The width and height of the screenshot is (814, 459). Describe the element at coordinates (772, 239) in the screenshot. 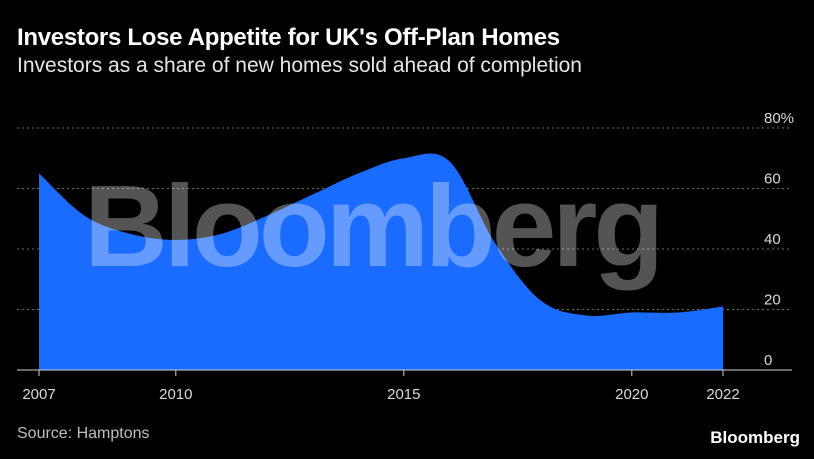

I see `y-tick-label-40: 40` at that location.